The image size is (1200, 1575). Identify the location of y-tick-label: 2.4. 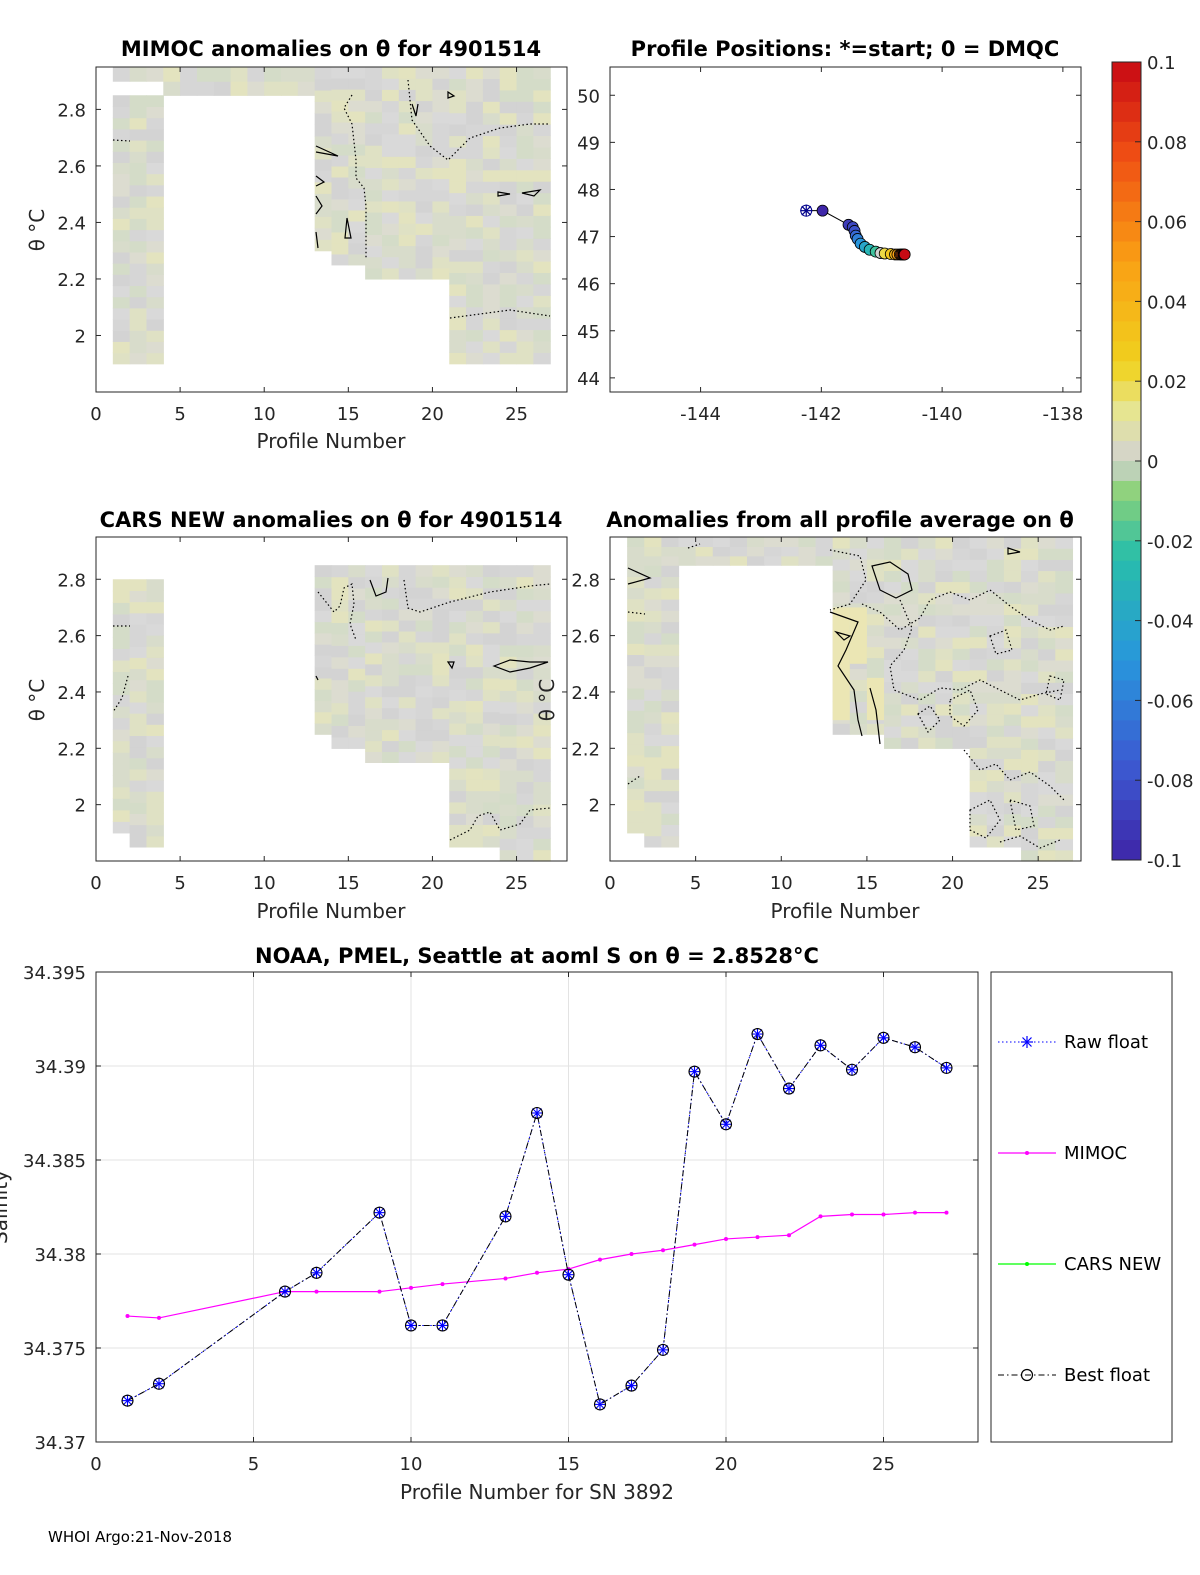
(71, 223).